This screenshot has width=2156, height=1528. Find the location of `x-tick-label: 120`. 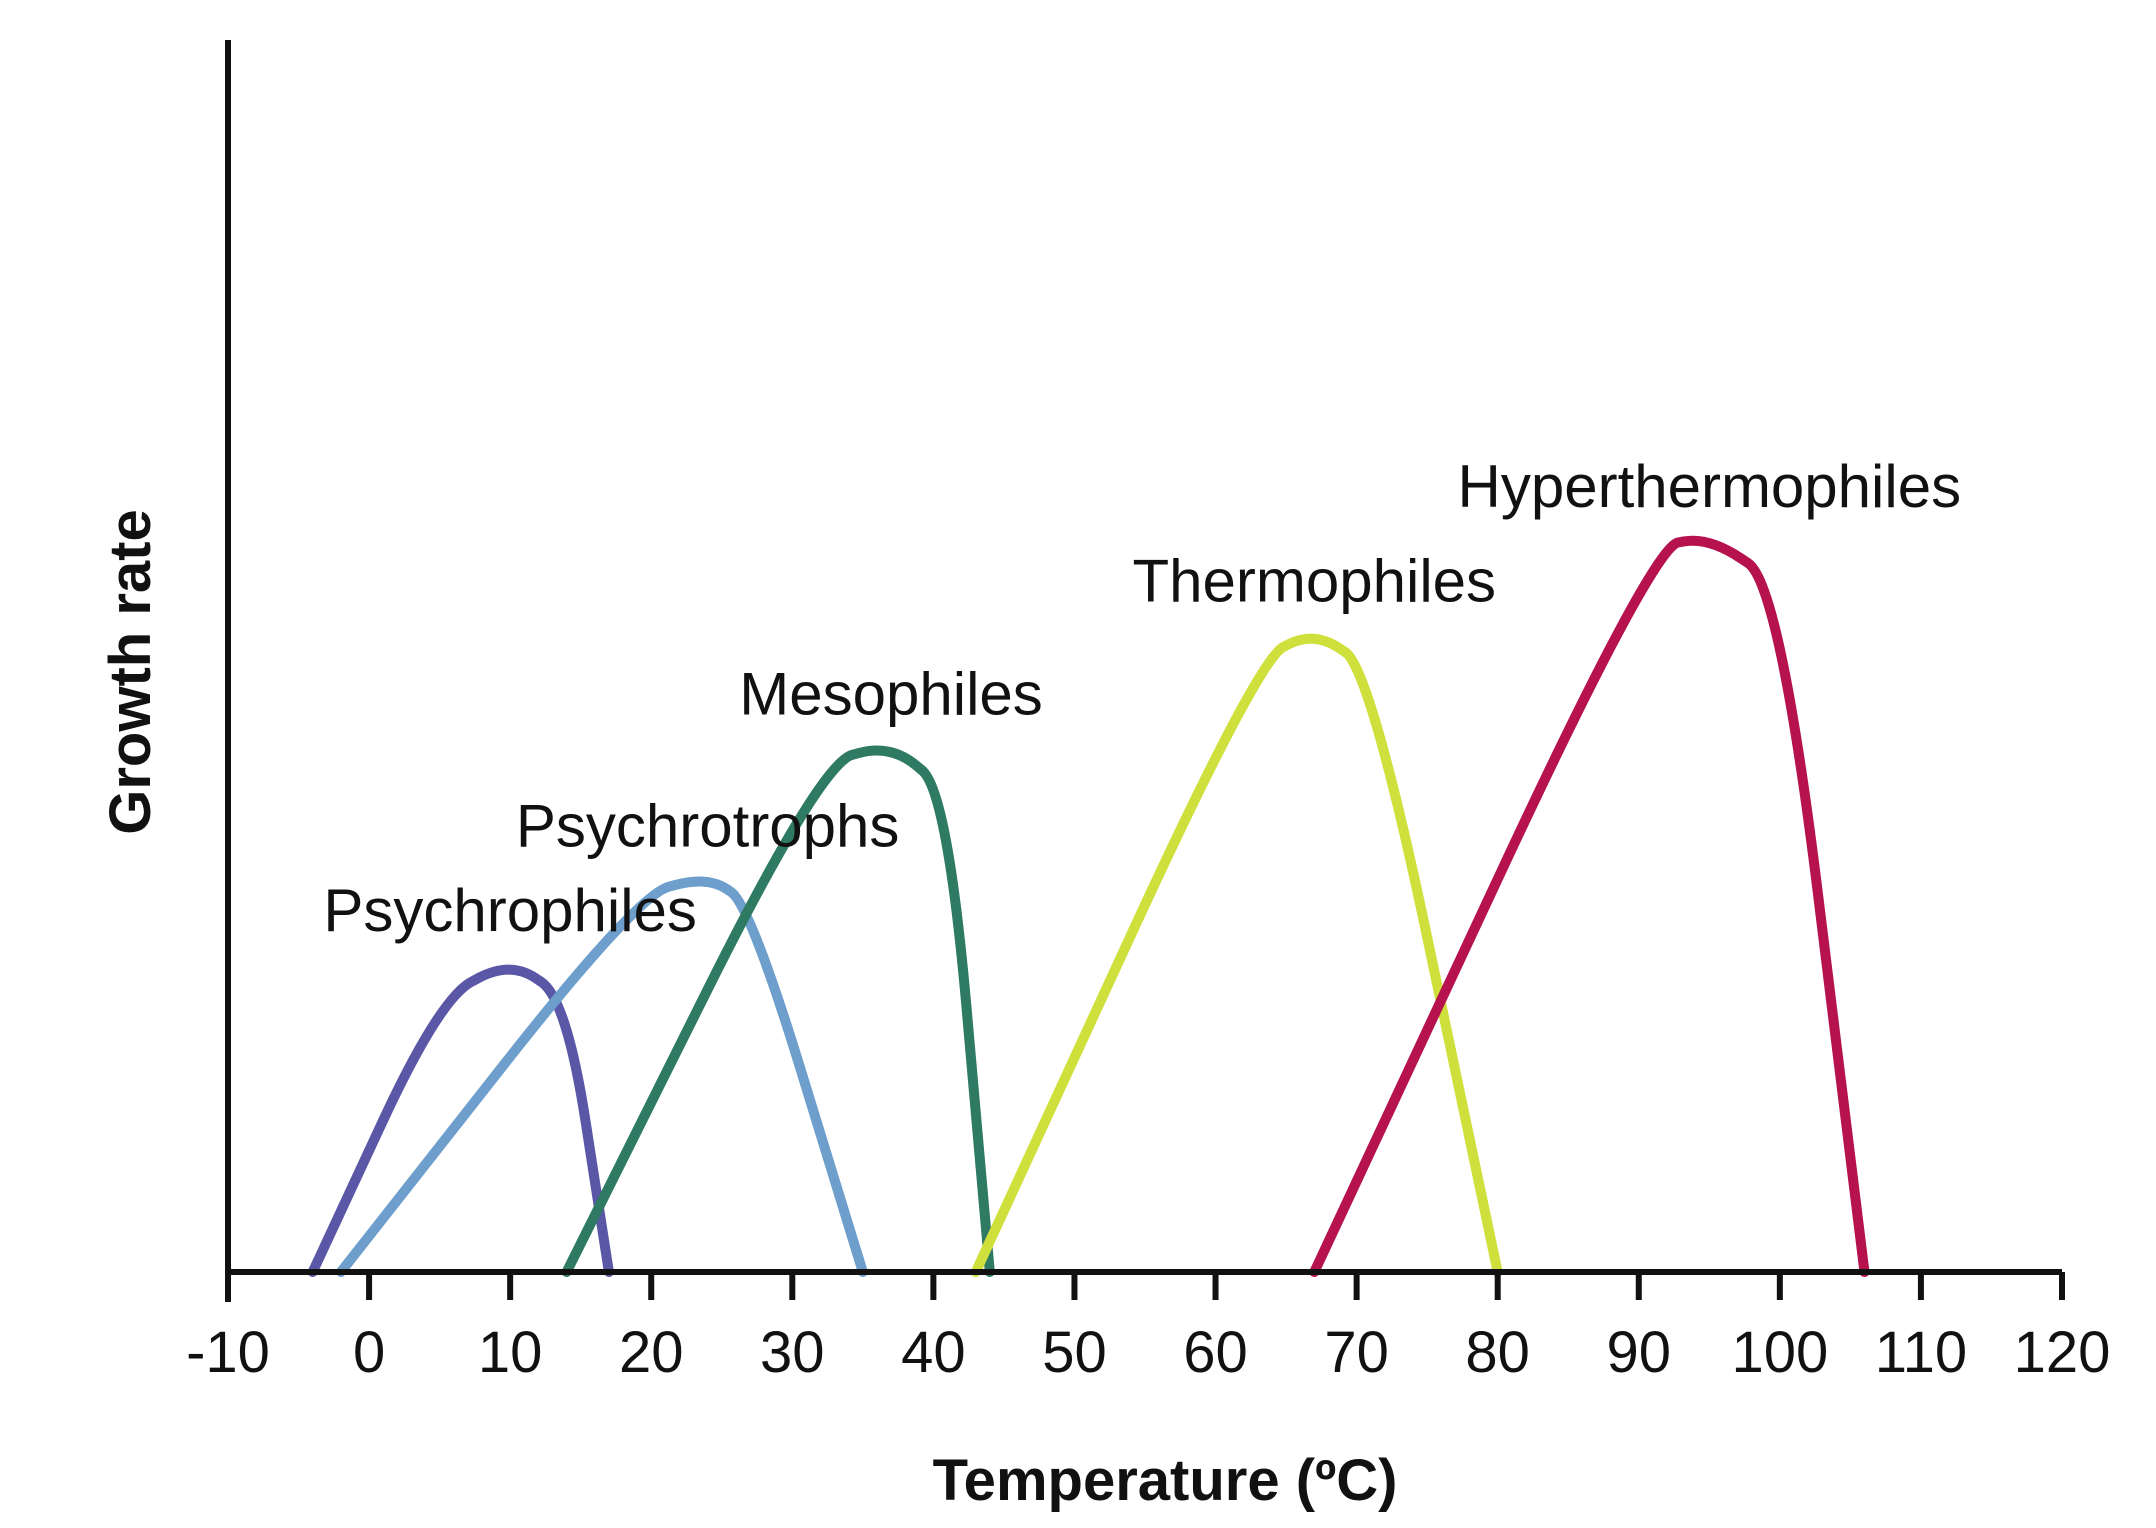

x-tick-label: 120 is located at coordinates (2062, 1352).